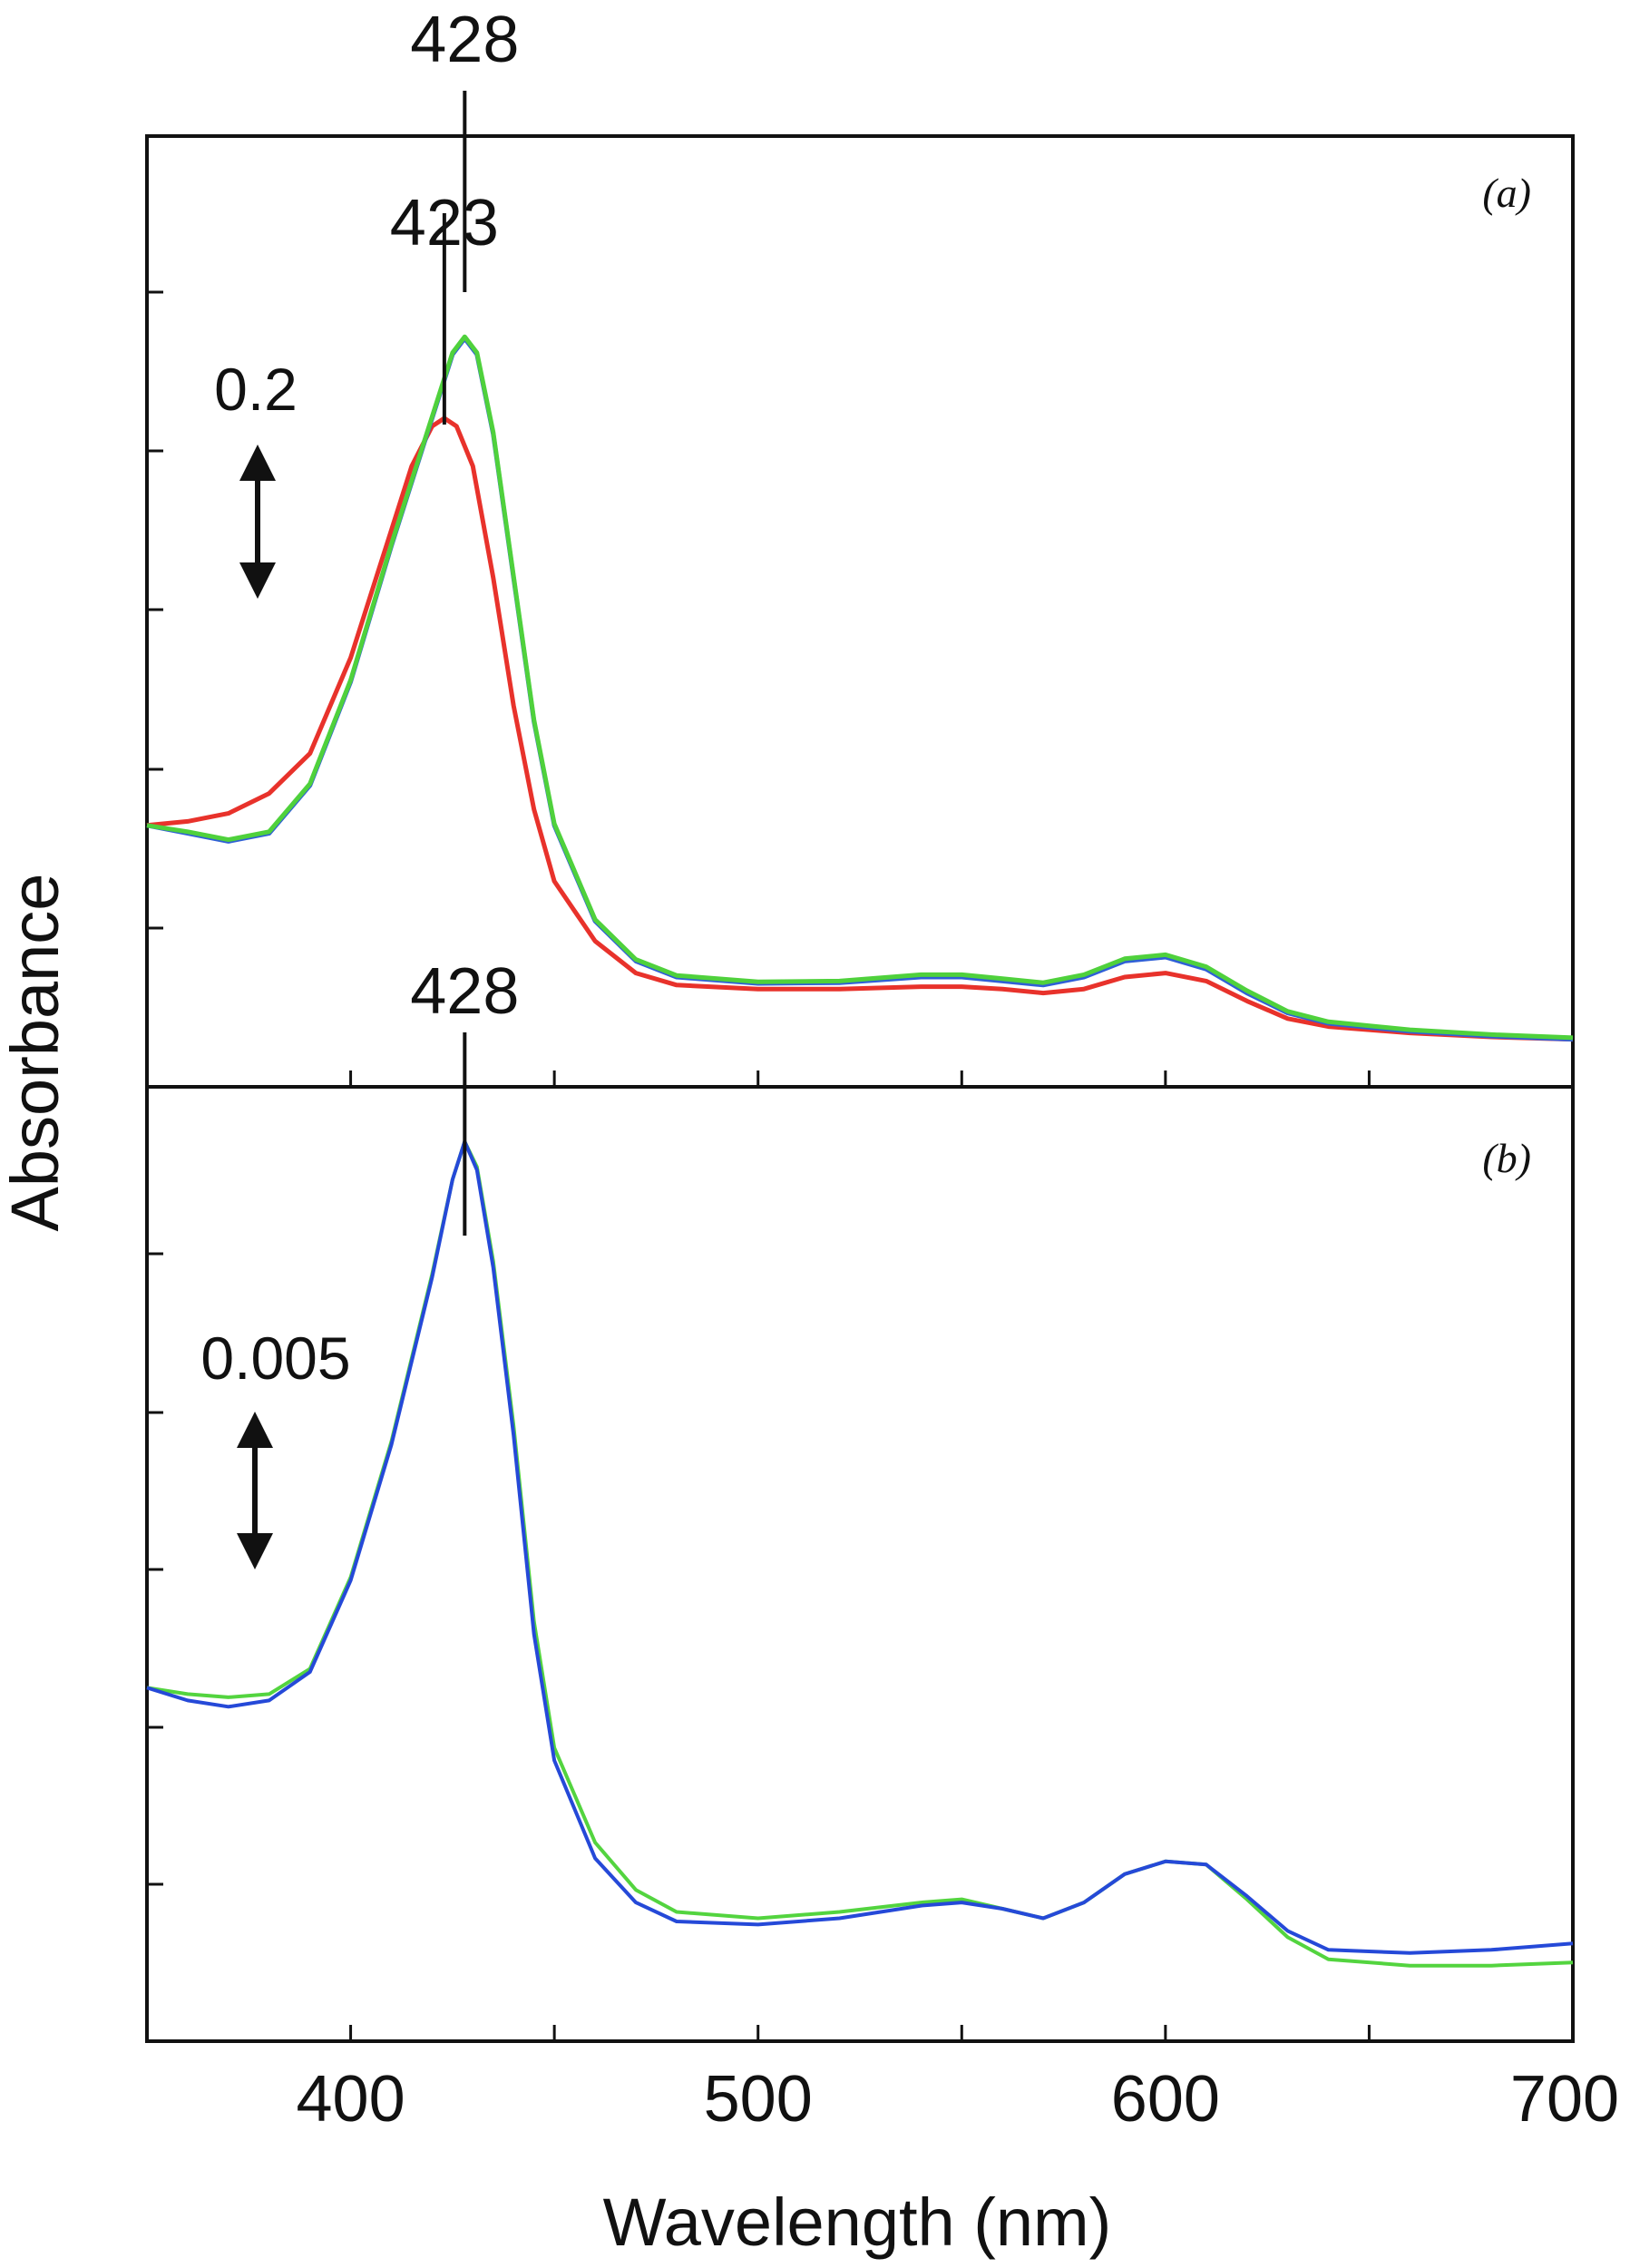  Describe the element at coordinates (1507, 193) in the screenshot. I see `panel-a-label: (a)` at that location.